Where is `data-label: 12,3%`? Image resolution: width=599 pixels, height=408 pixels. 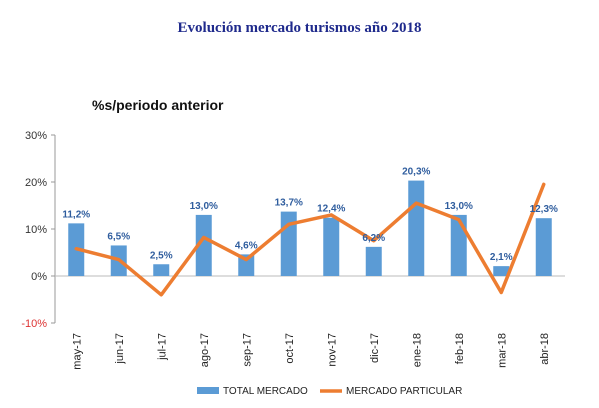
data-label: 12,3% is located at coordinates (544, 209).